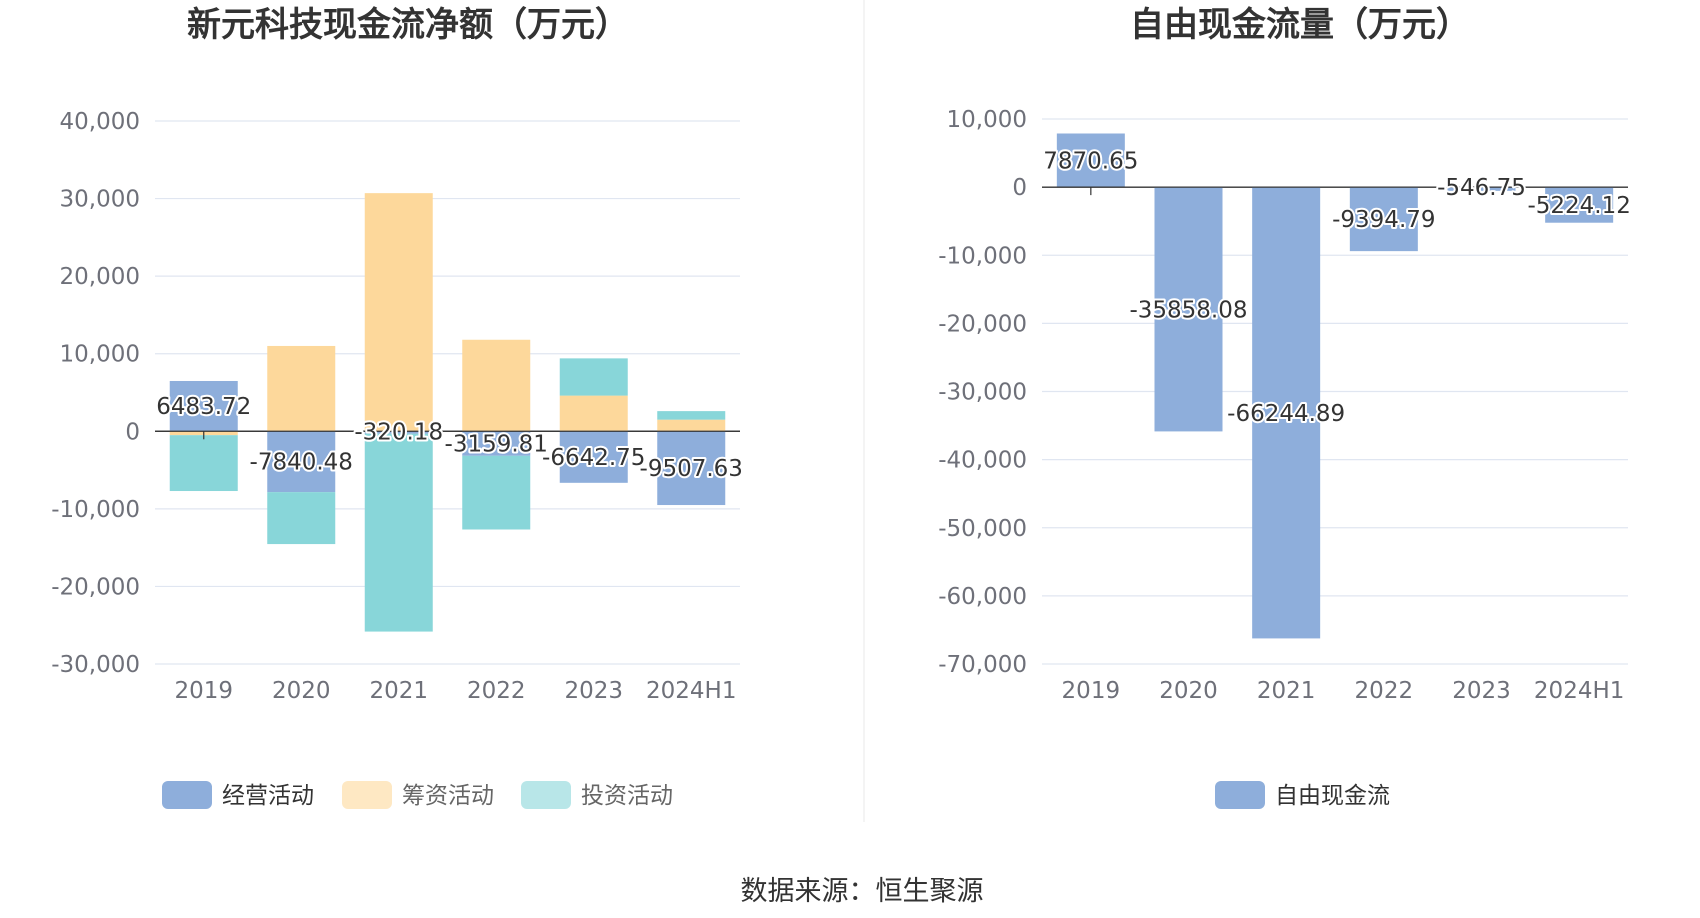 The image size is (1700, 918). I want to click on y-tick-label: 40,000, so click(100, 122).